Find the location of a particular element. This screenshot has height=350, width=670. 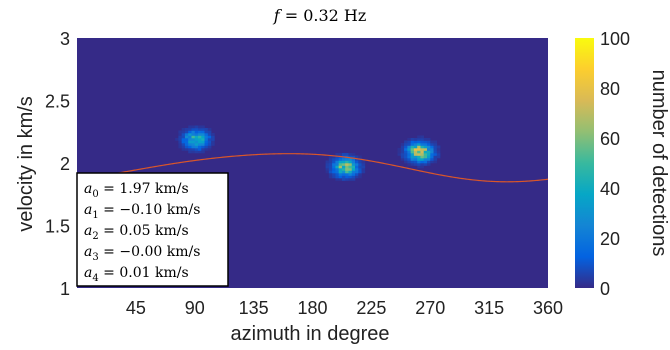

y-tick-label: 3 is located at coordinates (65, 39).